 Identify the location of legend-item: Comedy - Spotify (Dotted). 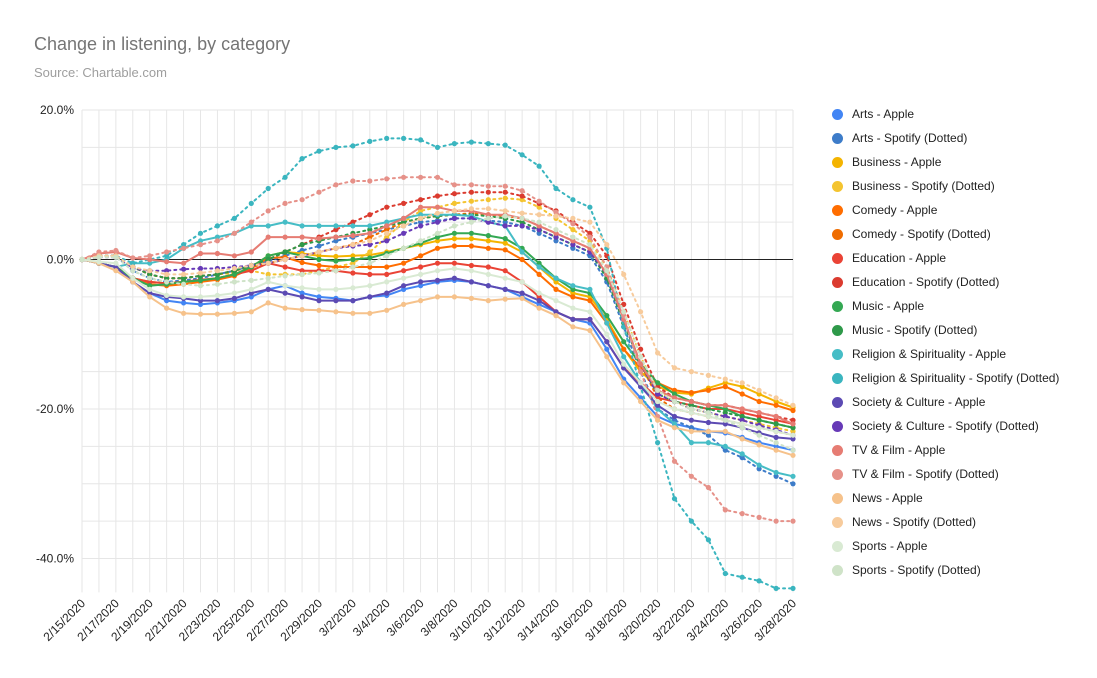
(945, 234).